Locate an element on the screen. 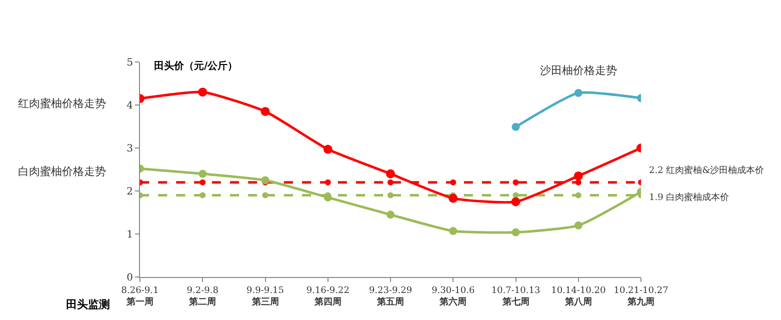 This screenshot has height=320, width=781. x-tick-label: 9.30-10.6 第六周 is located at coordinates (453, 297).